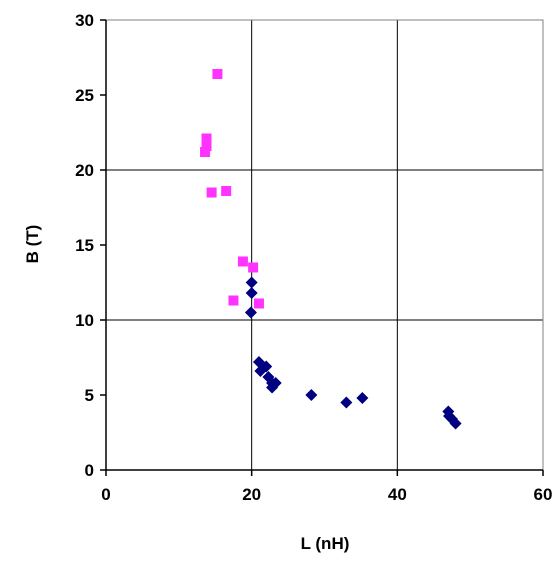  I want to click on y-axis-title: B (T), so click(32, 244).